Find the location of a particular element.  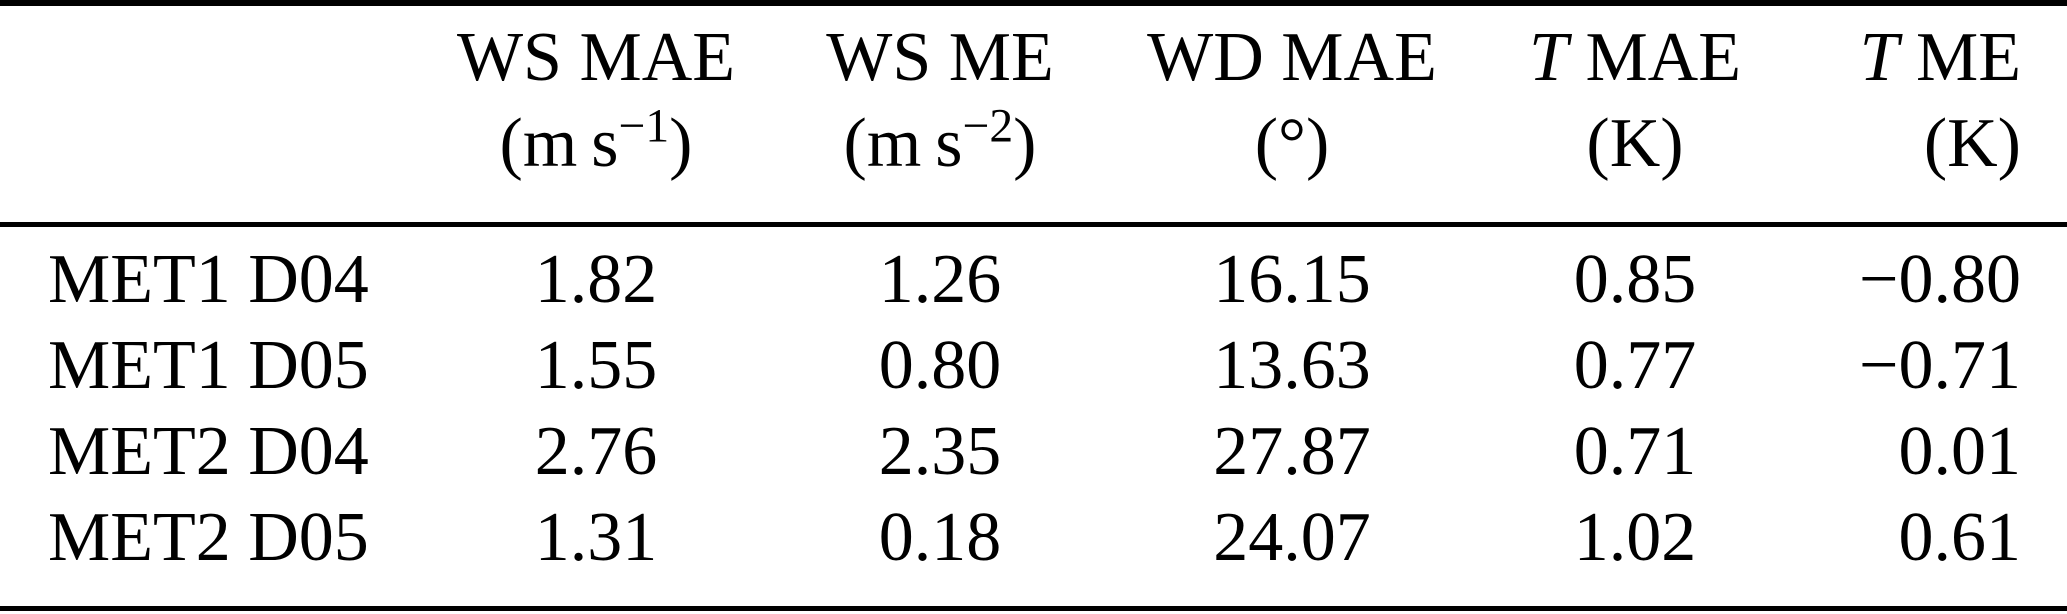

column-header-station is located at coordinates (218, 114).